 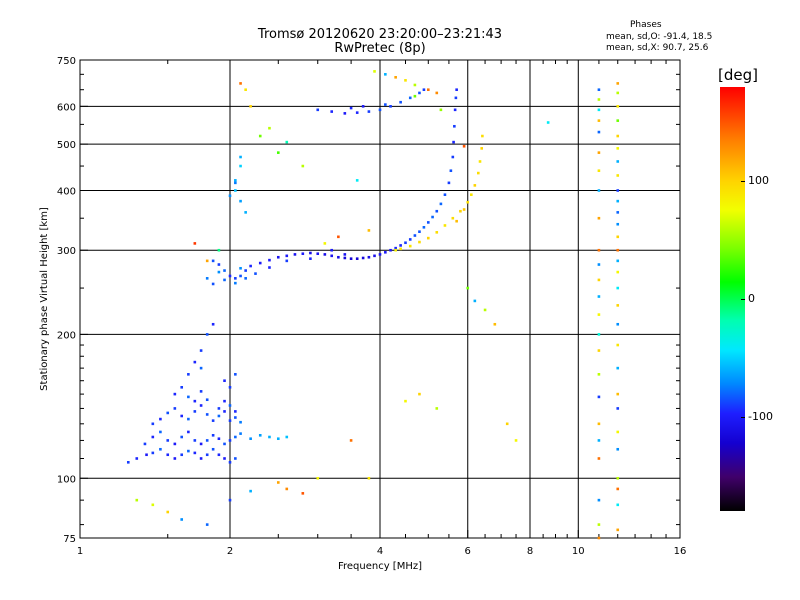 I want to click on y-axis-title: Stationary phase Virtual Height [km], so click(x=44, y=299).